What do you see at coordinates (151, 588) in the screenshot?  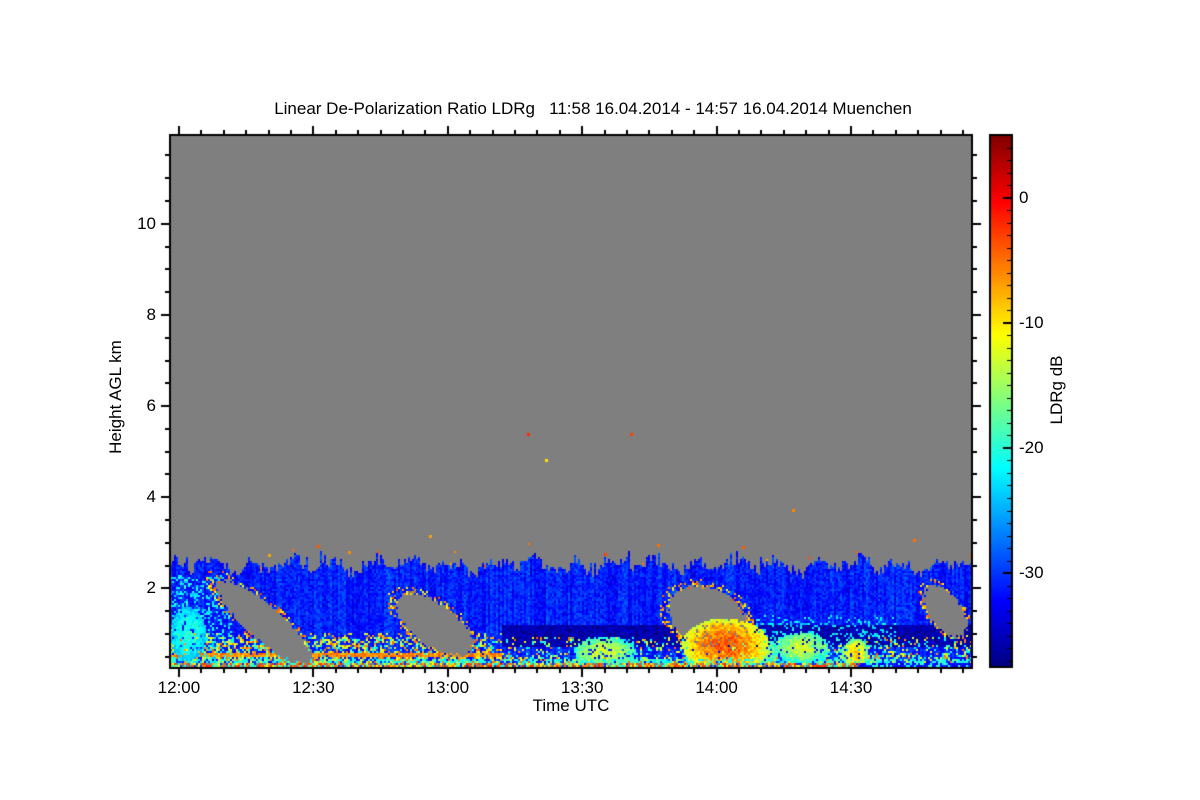 I see `y-tick-label: 2` at bounding box center [151, 588].